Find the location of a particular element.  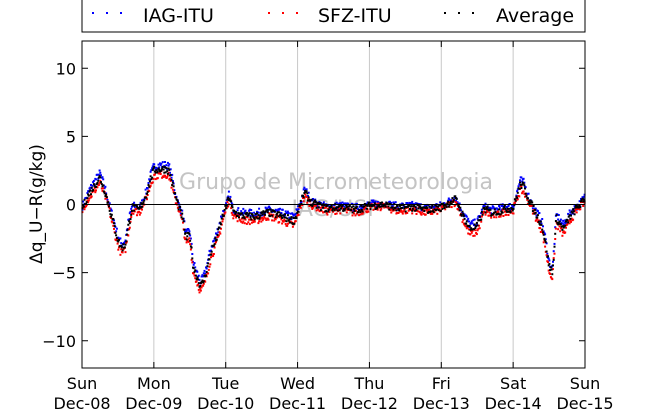

x-tick-label-day-0: Sun is located at coordinates (82, 383).